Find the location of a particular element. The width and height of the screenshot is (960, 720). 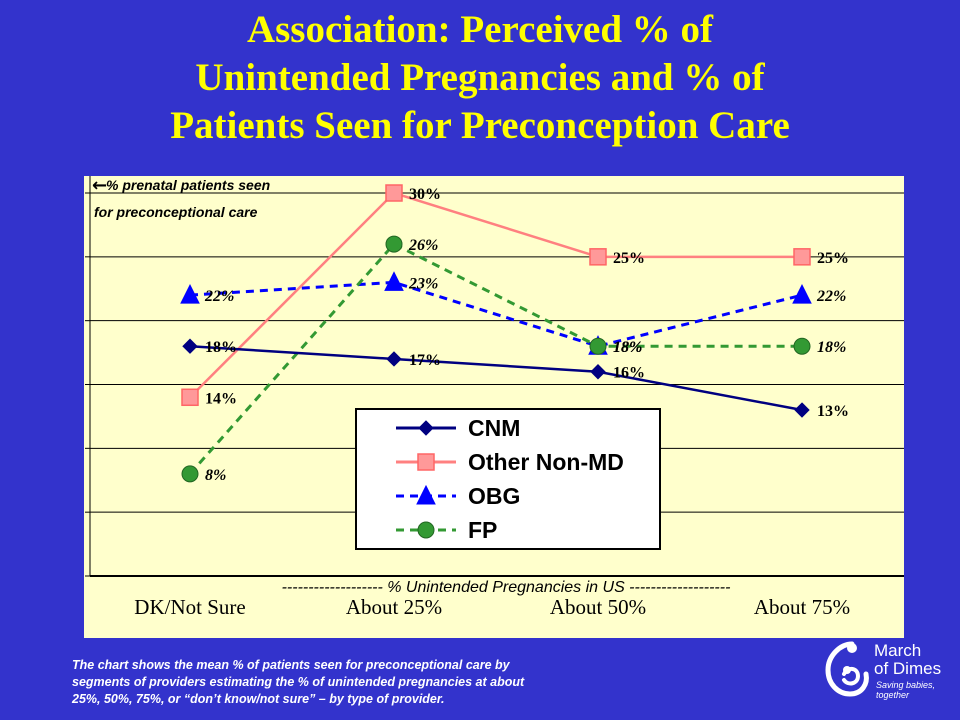

legend-marker-other-non-md is located at coordinates (426, 462).